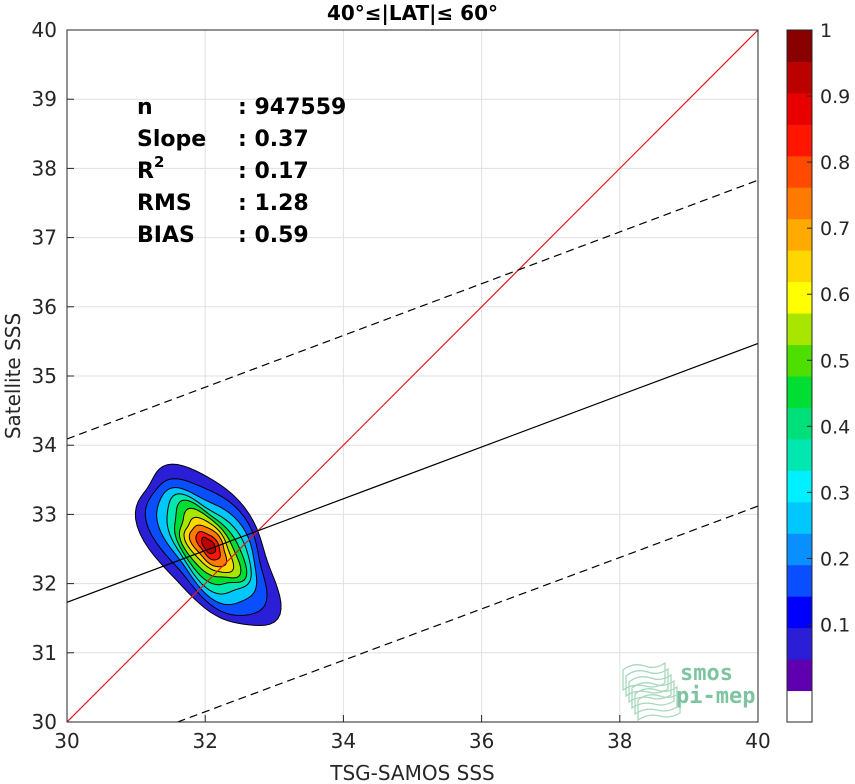 The width and height of the screenshot is (855, 784). I want to click on y-tick-label: 33, so click(44, 514).